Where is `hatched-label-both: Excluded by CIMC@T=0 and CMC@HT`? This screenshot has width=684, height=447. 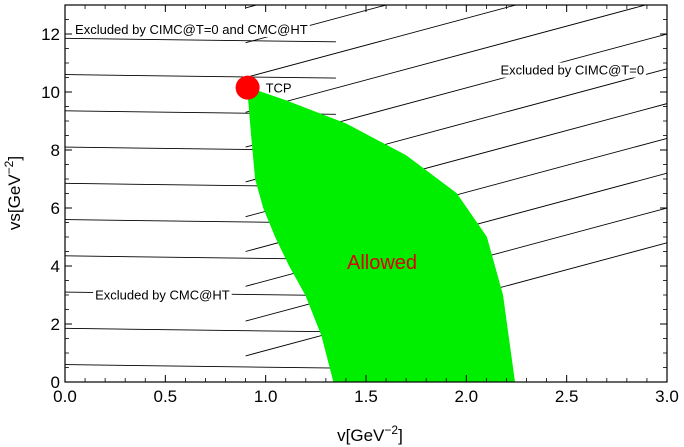
hatched-label-both: Excluded by CIMC@T=0 and CMC@HT is located at coordinates (191, 29).